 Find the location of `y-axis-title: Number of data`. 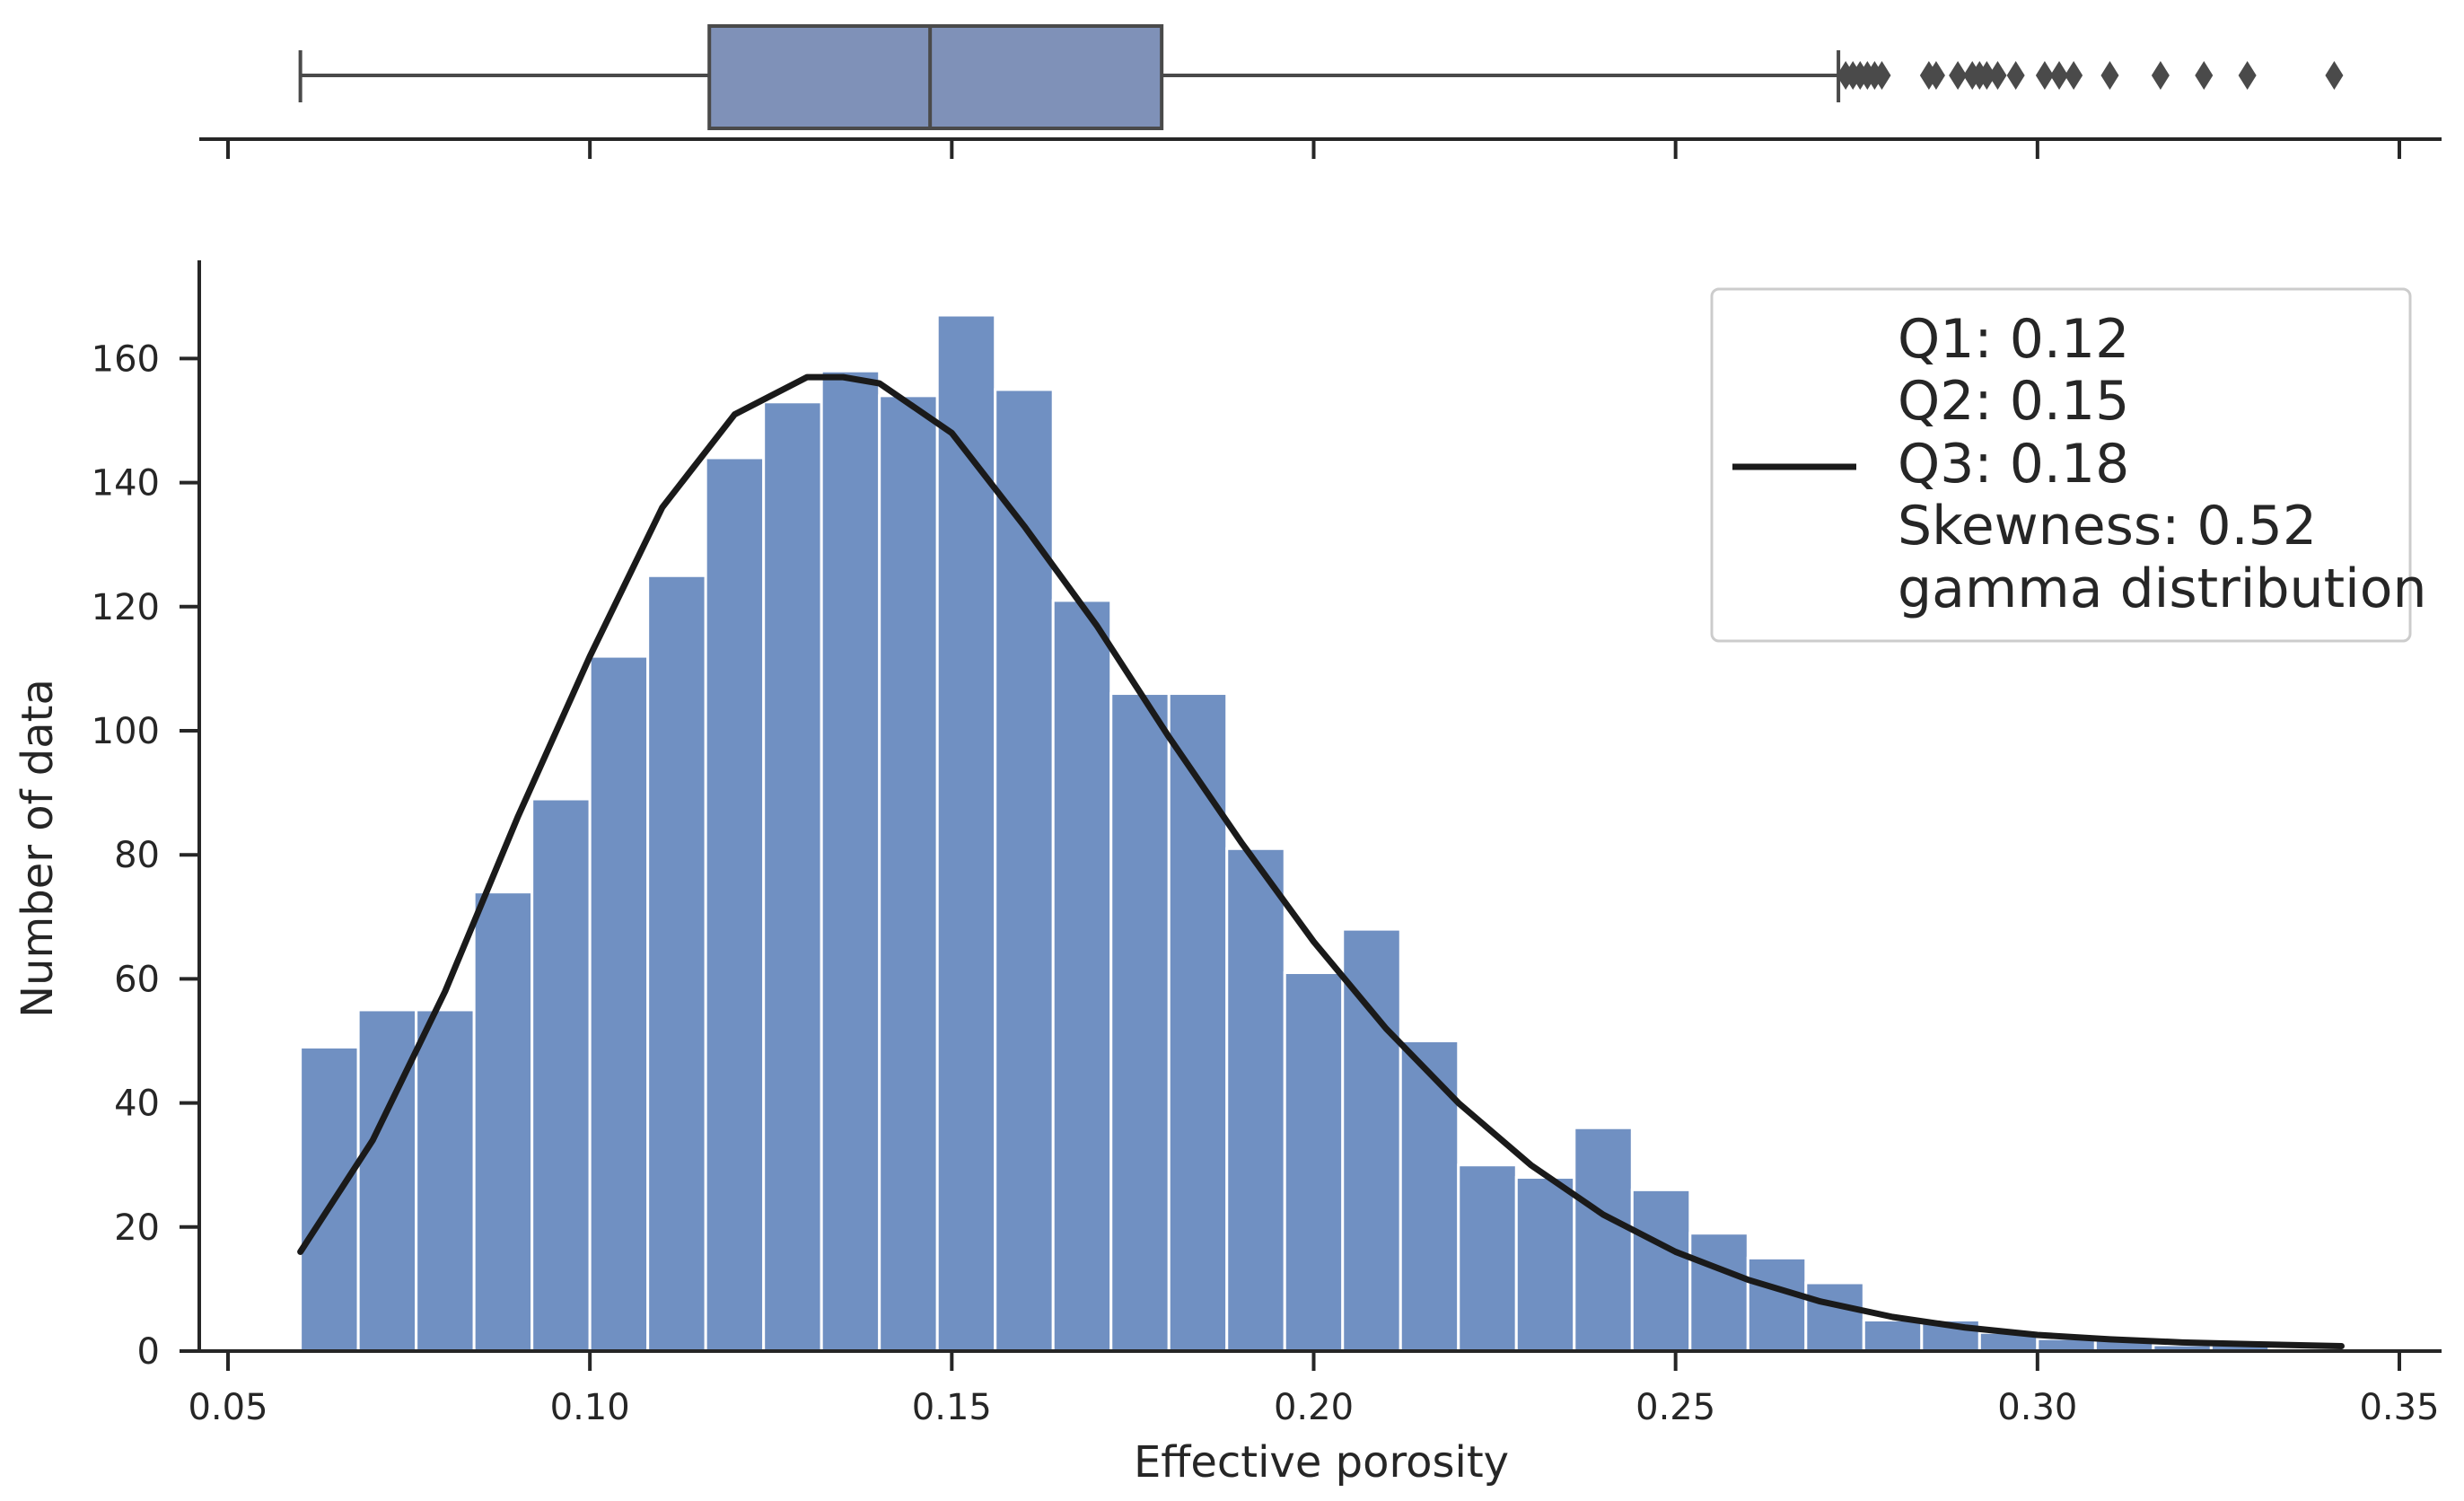

y-axis-title: Number of data is located at coordinates (38, 848).